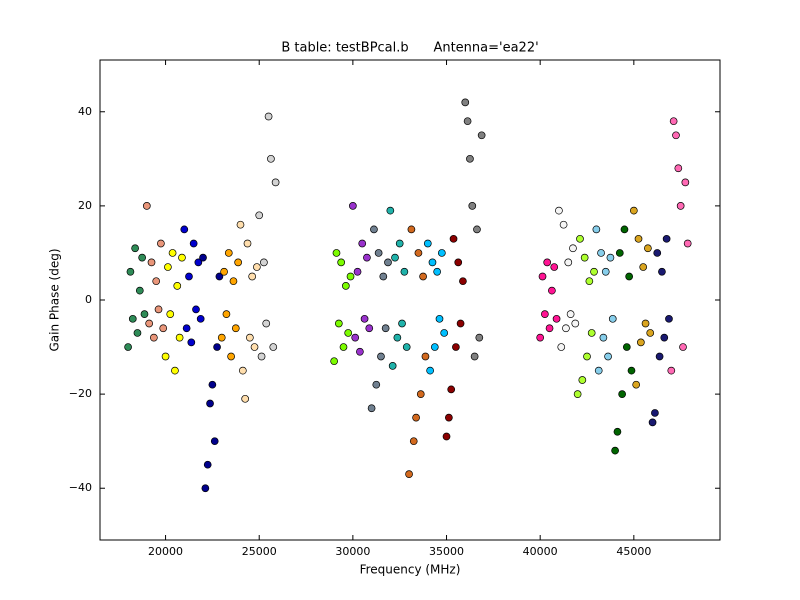 The image size is (800, 600). Describe the element at coordinates (88, 299) in the screenshot. I see `y-tick-label: 0` at that location.